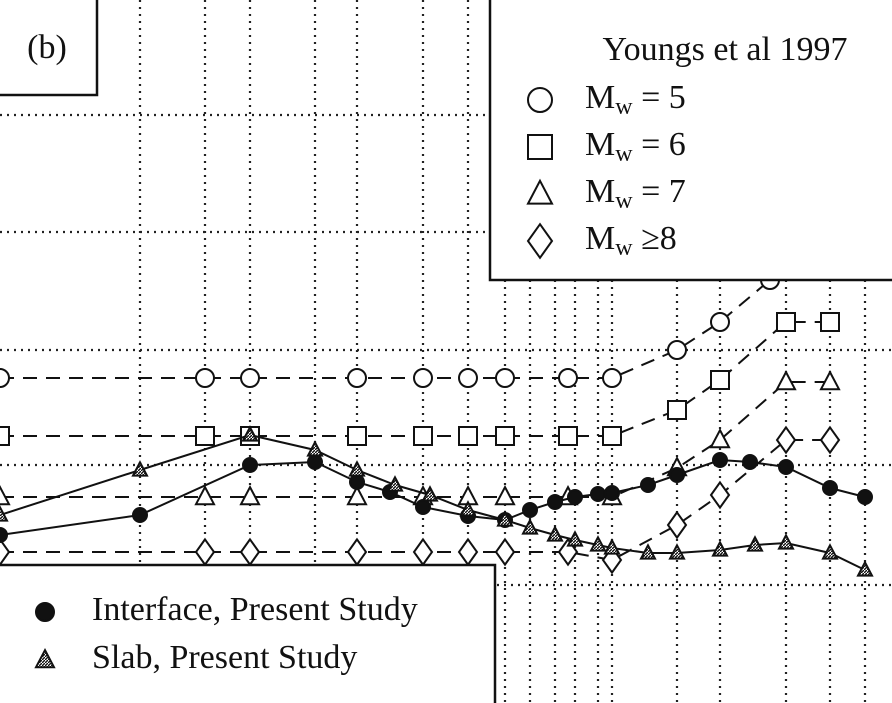 The image size is (892, 703). I want to click on legend-label: Mw = 6, so click(635, 146).